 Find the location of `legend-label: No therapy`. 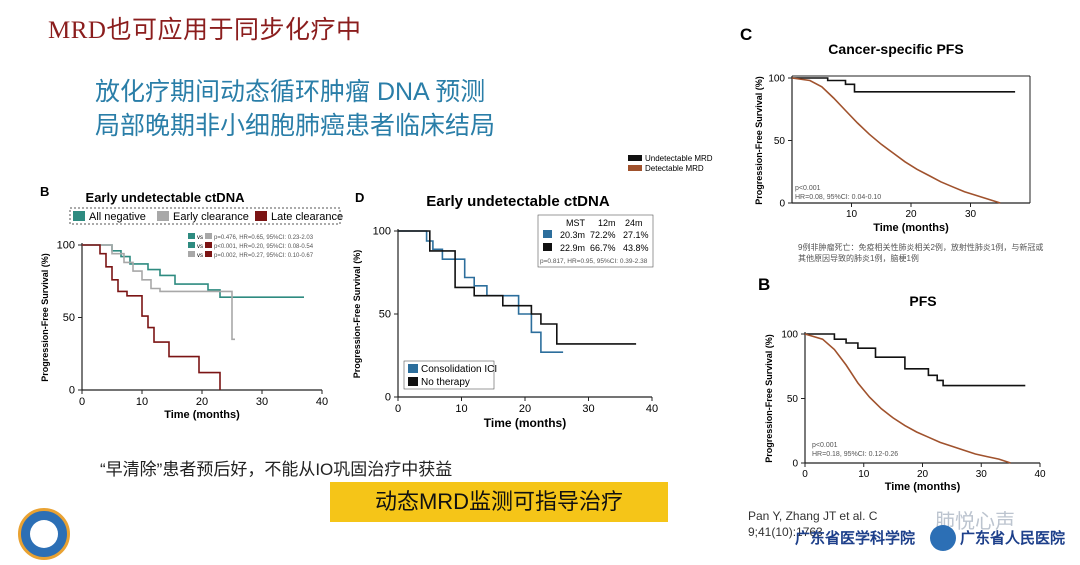

legend-label: No therapy is located at coordinates (445, 382).